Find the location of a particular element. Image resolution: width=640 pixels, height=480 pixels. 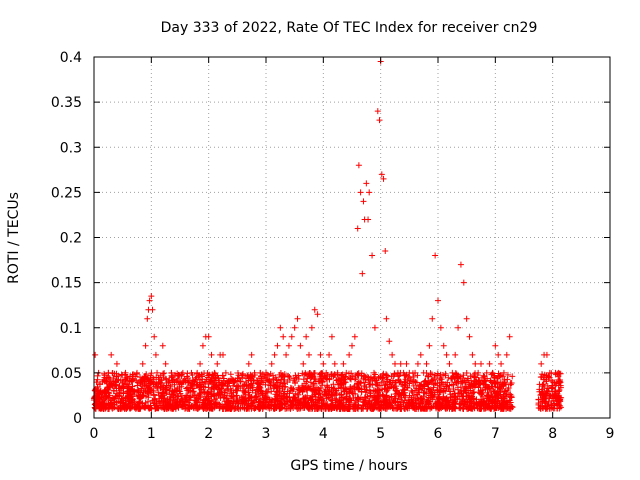

y-tick-label: 0.1 is located at coordinates (71, 329).